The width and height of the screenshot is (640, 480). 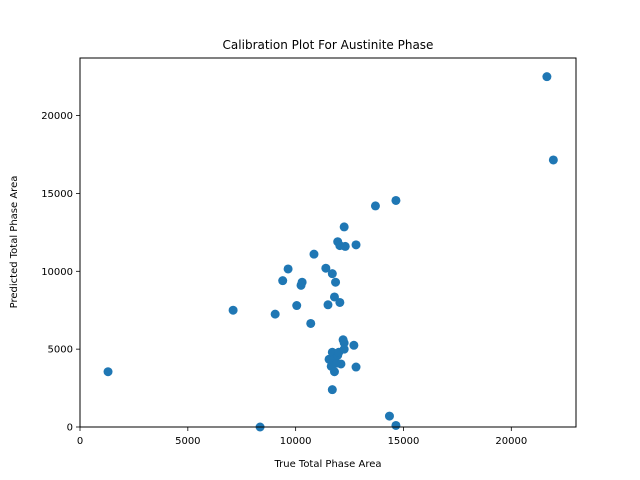 I want to click on x-axis-ticks: 0 5000 10000 15000 20000, so click(x=302, y=437).